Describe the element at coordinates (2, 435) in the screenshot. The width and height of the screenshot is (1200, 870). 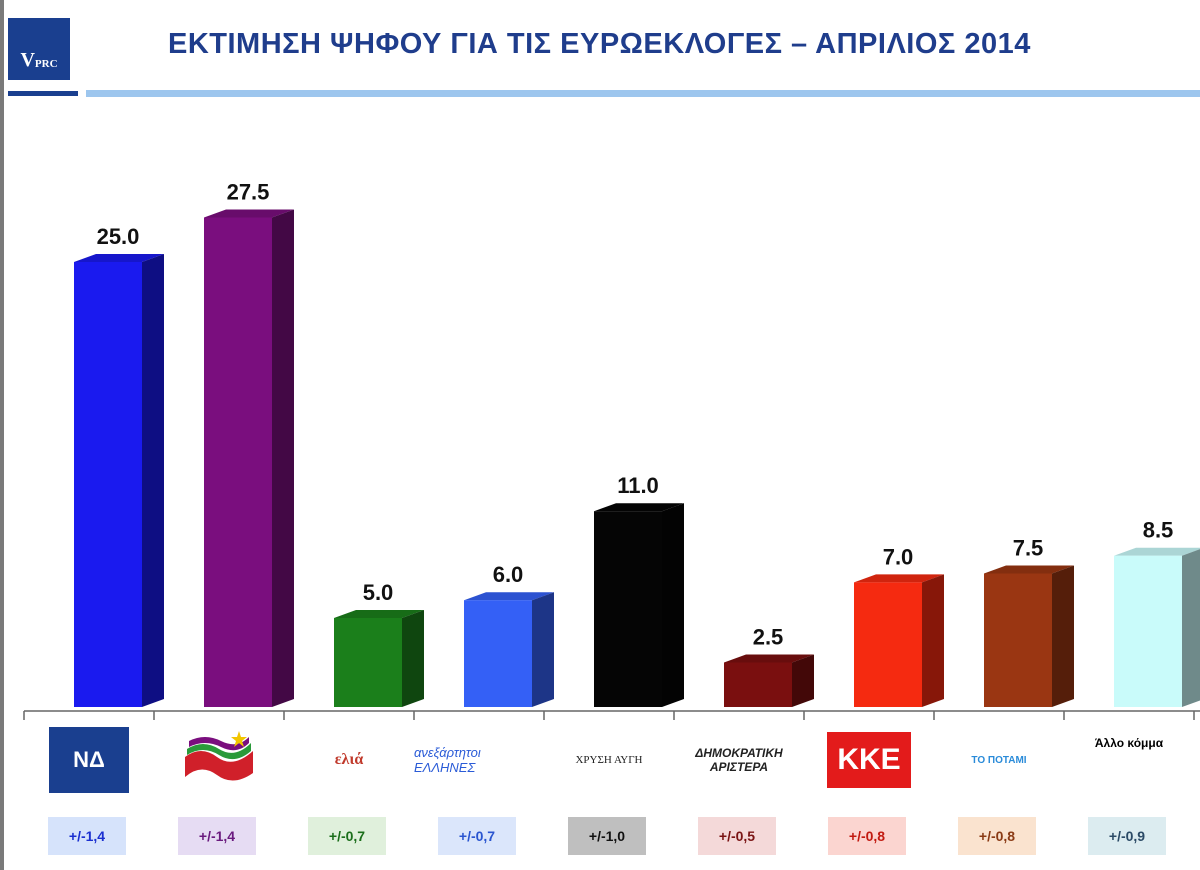
I see `left-edge-rule` at that location.